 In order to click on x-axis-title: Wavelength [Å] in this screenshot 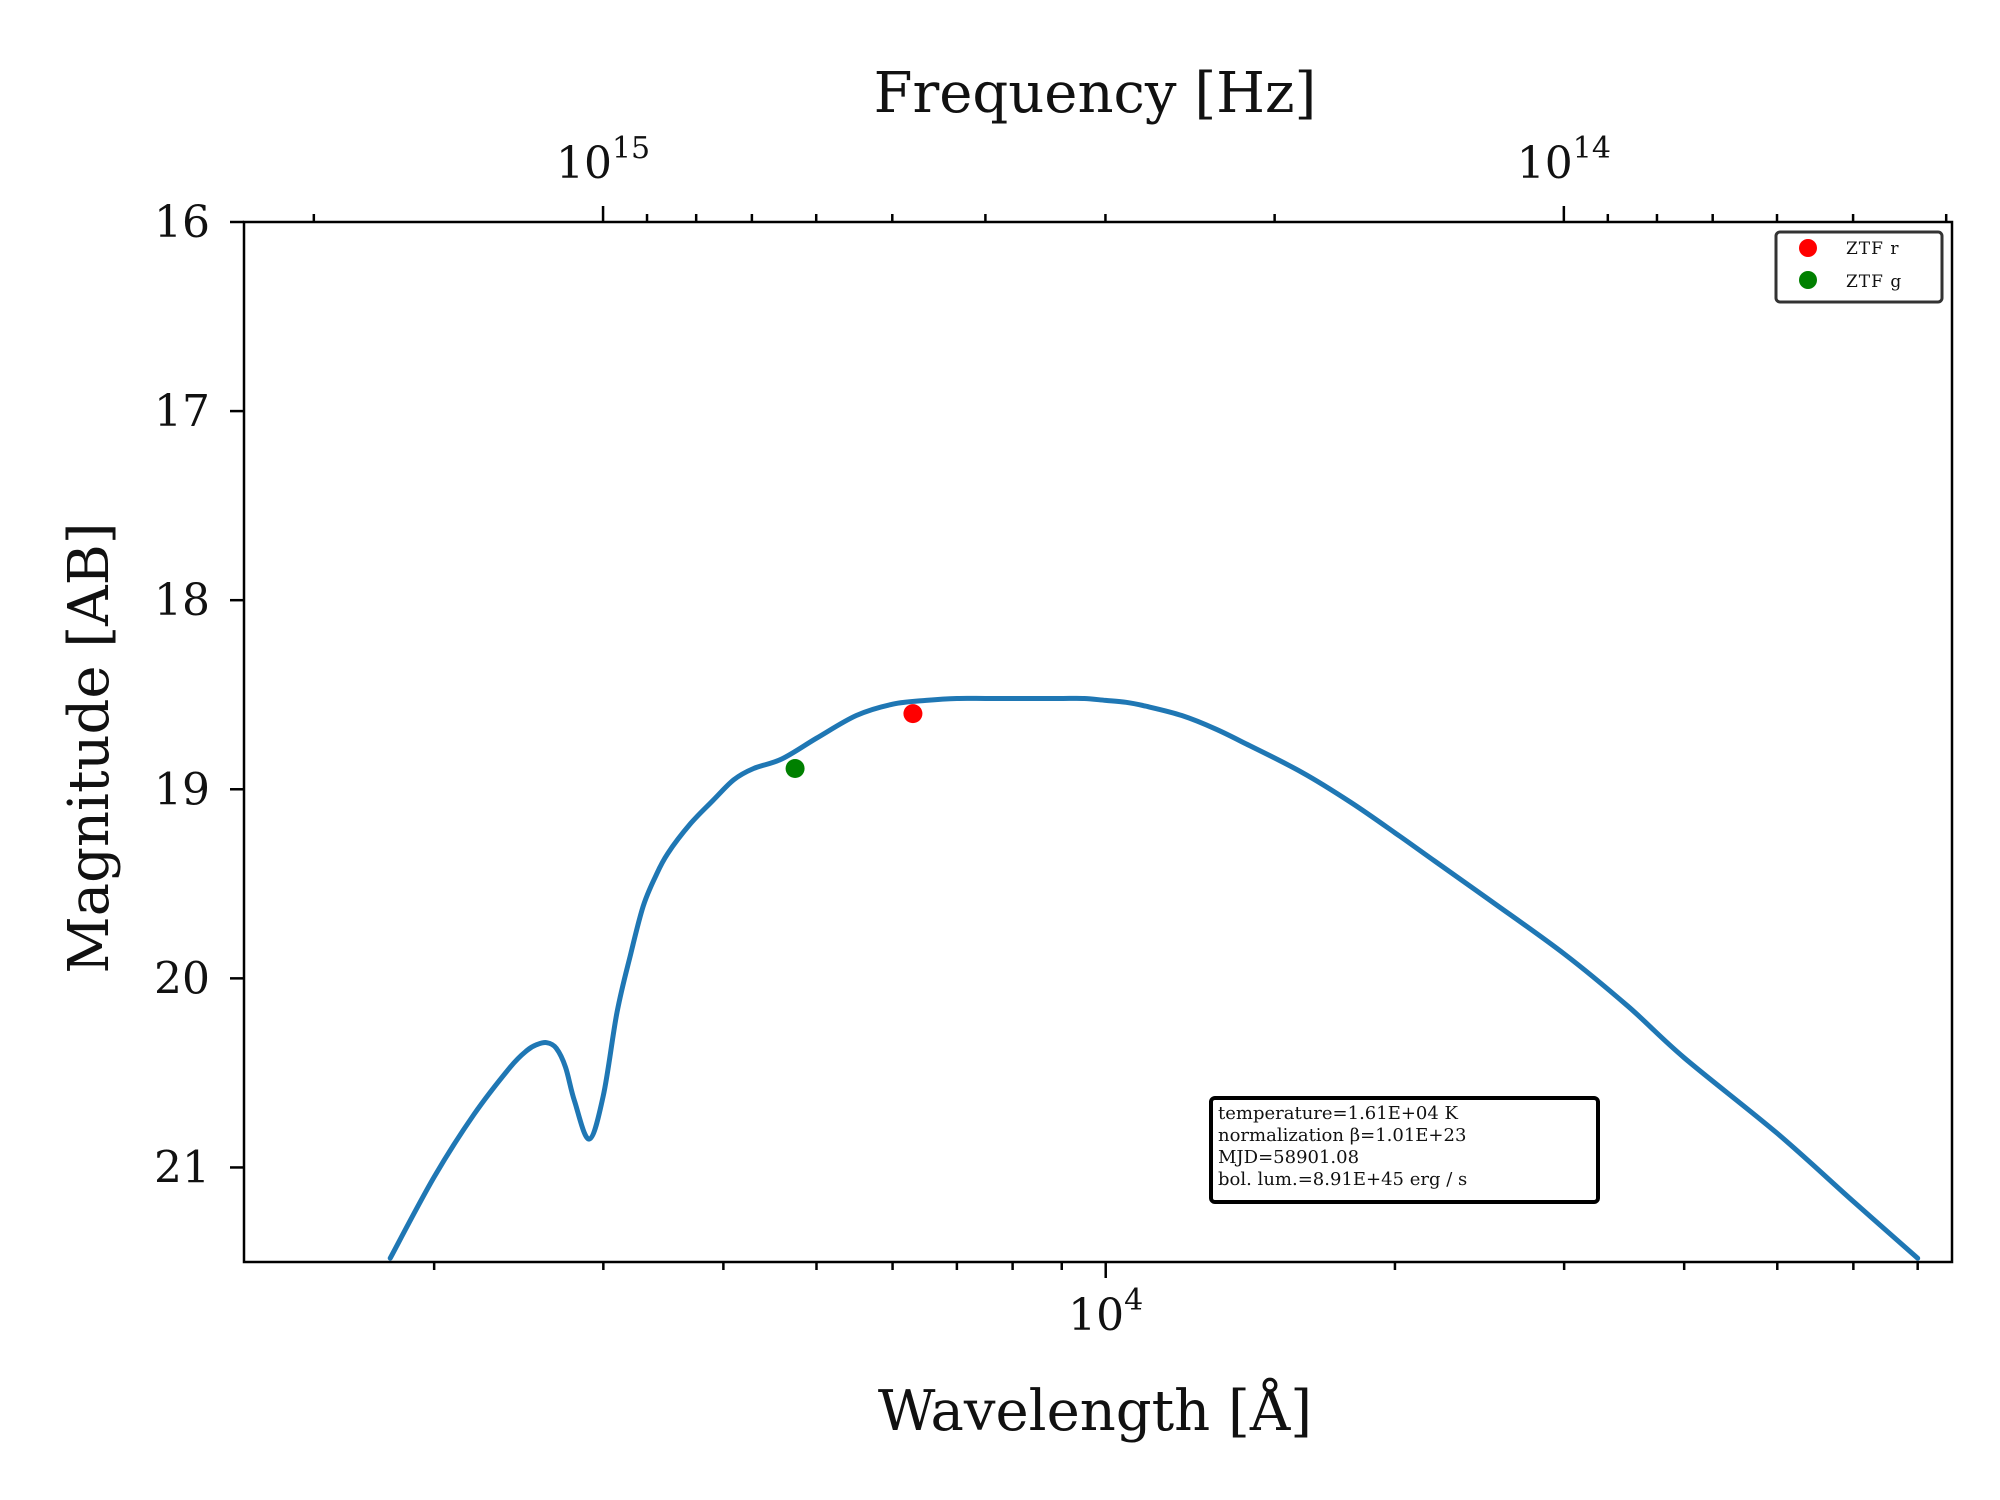, I will do `click(1095, 1410)`.